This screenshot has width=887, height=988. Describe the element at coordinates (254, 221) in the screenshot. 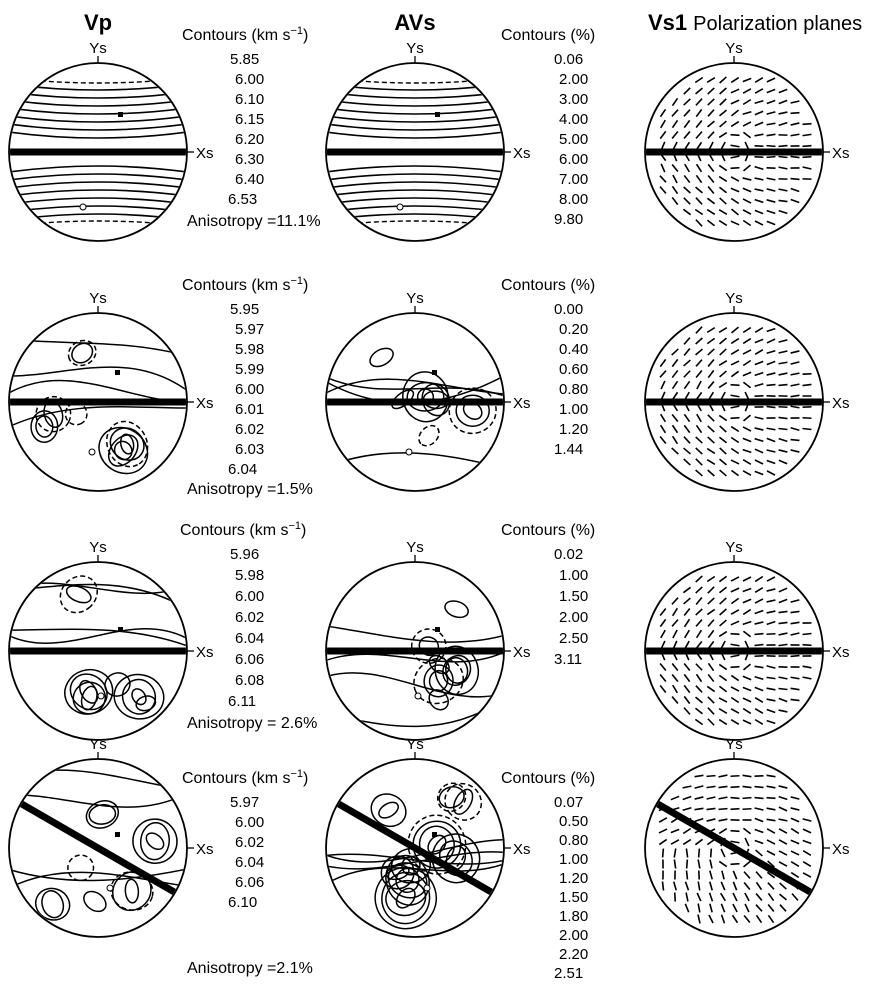

I see `anisotropy-label: Anisotropy =11.1%` at that location.